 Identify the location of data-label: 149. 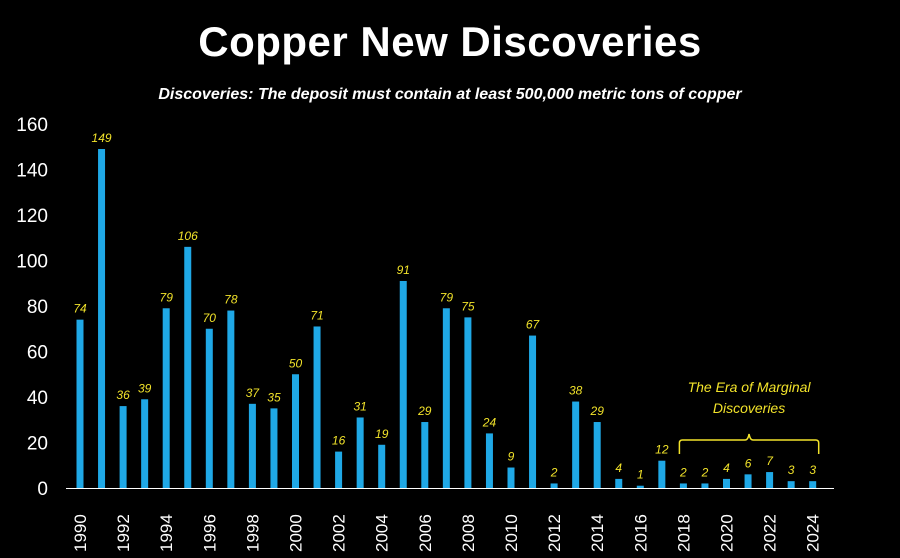
(102, 138).